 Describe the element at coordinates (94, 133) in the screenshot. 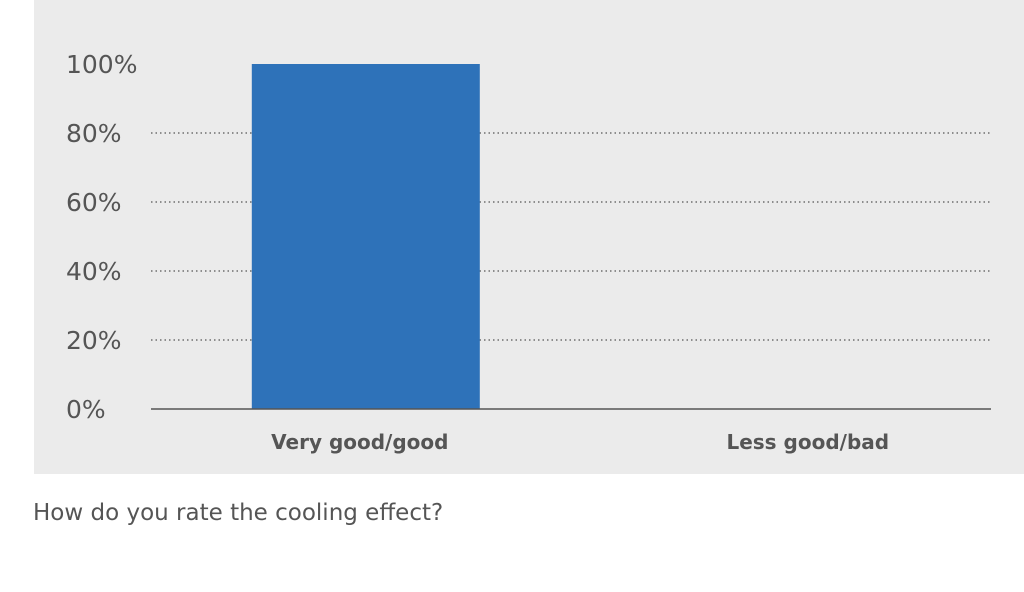

I see `y-tick-label-80: 80%` at that location.